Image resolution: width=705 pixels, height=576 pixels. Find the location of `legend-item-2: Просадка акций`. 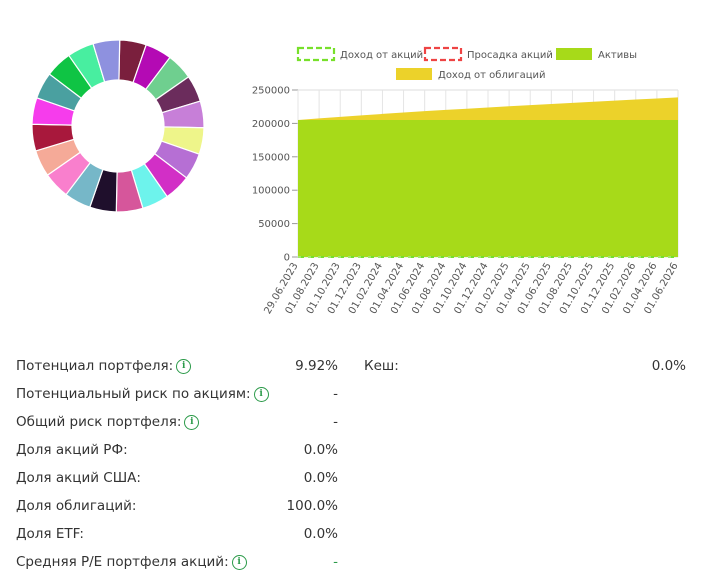

legend-item-2: Просадка акций is located at coordinates (488, 54).